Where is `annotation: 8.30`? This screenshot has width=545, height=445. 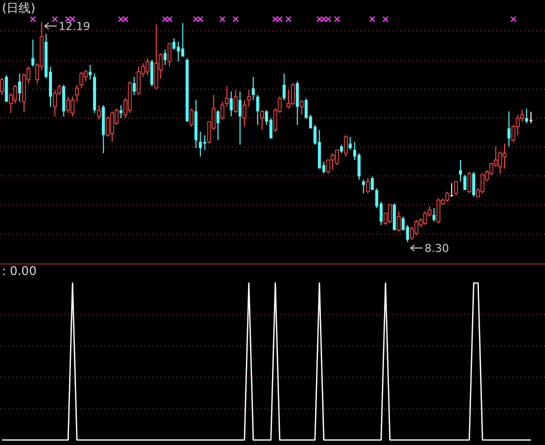 annotation: 8.30 is located at coordinates (437, 248).